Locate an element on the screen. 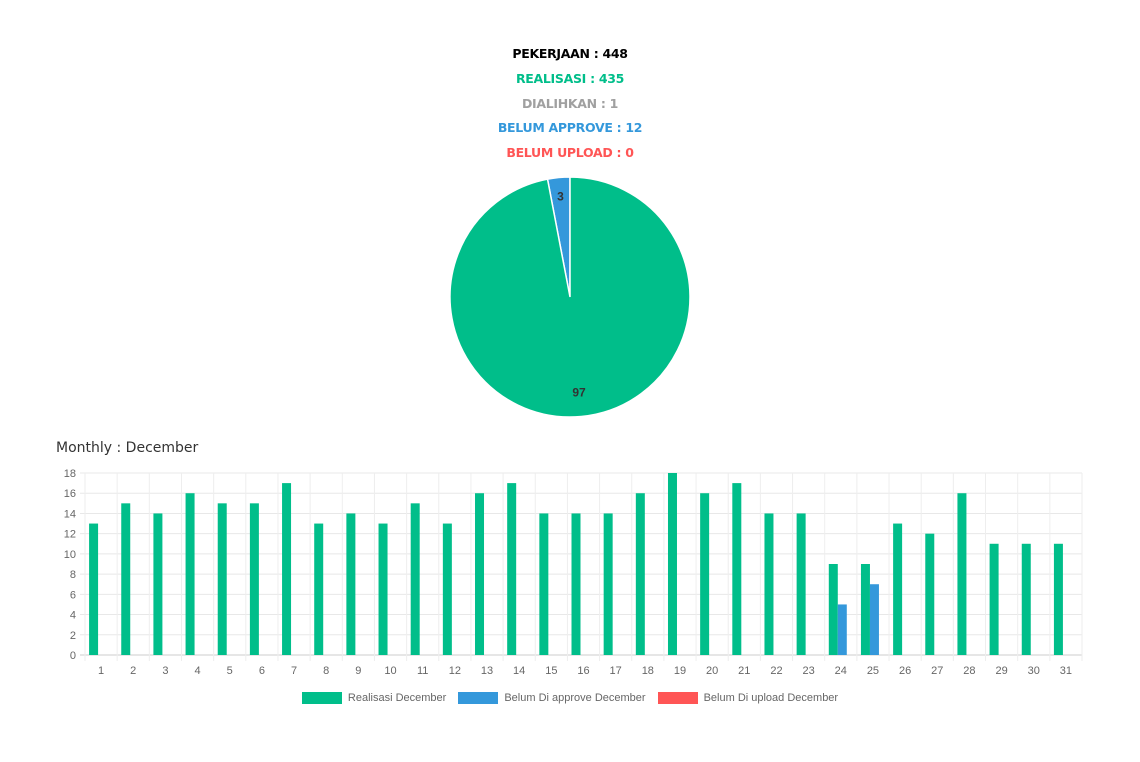 The image size is (1140, 762). realisasi-stat: REALISASI : 435 is located at coordinates (570, 78).